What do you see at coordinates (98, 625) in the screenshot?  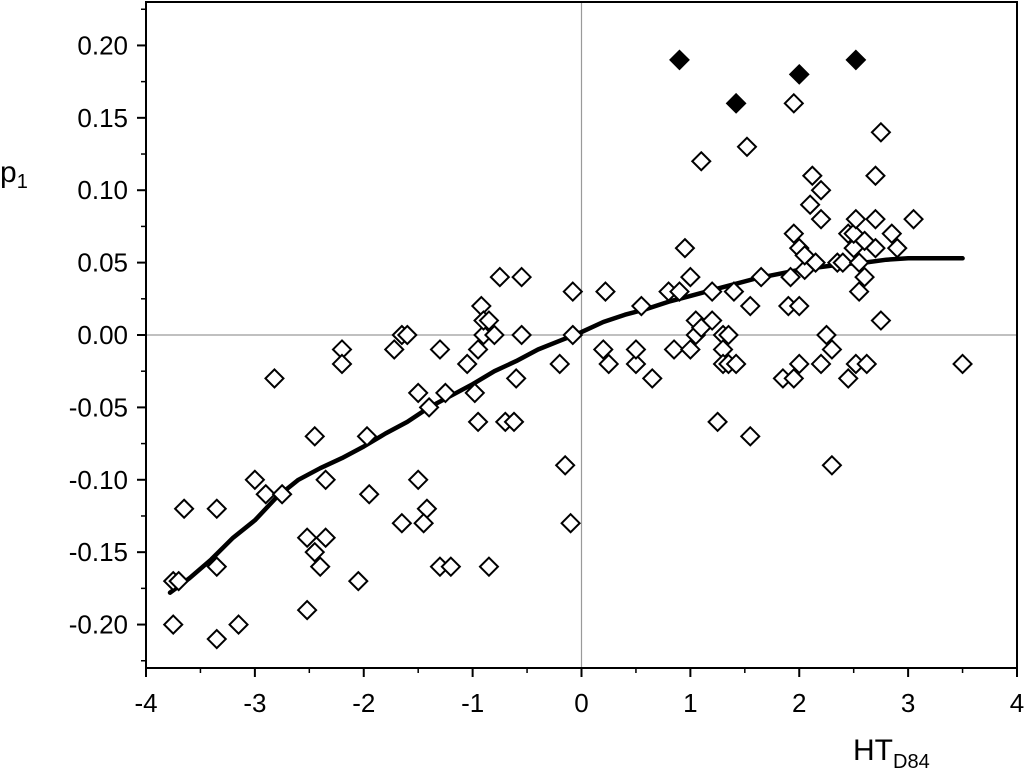 I see `y-tick-label: -0.20` at bounding box center [98, 625].